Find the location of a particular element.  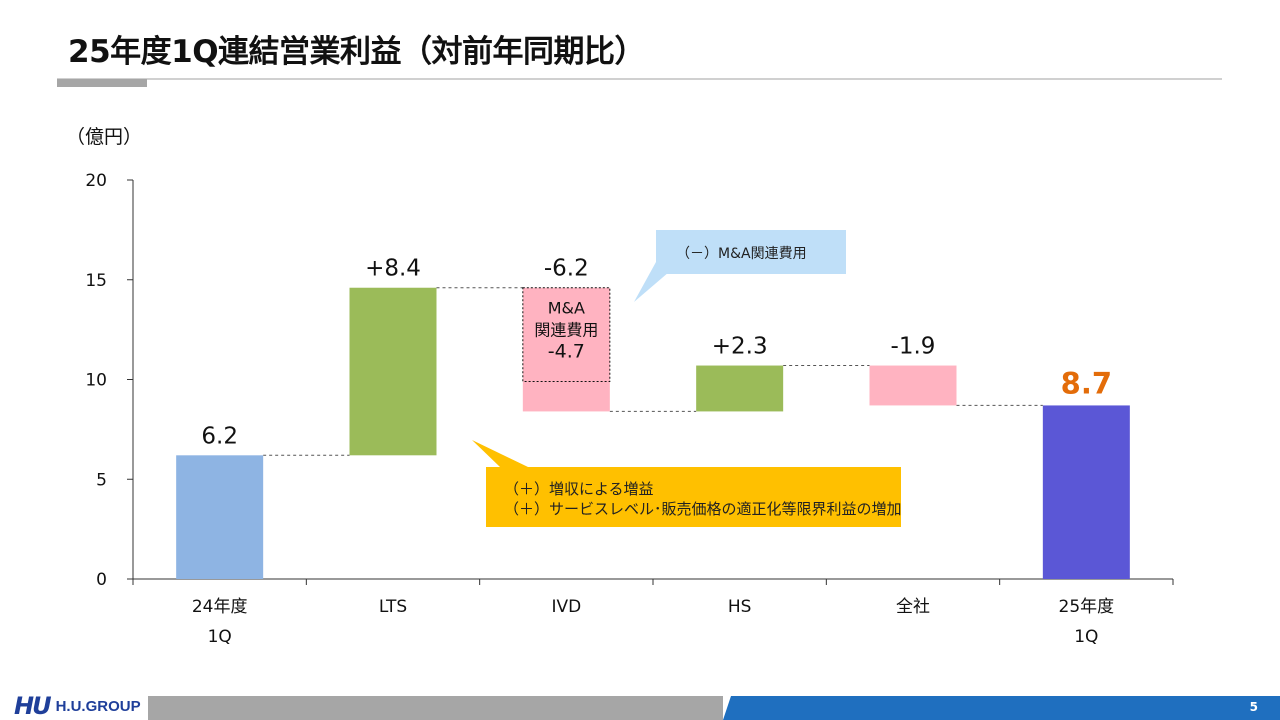

revenue-callout-line-2: （＋）サービスレベル･販売価格の適正化等限界利益の増加 is located at coordinates (703, 509).